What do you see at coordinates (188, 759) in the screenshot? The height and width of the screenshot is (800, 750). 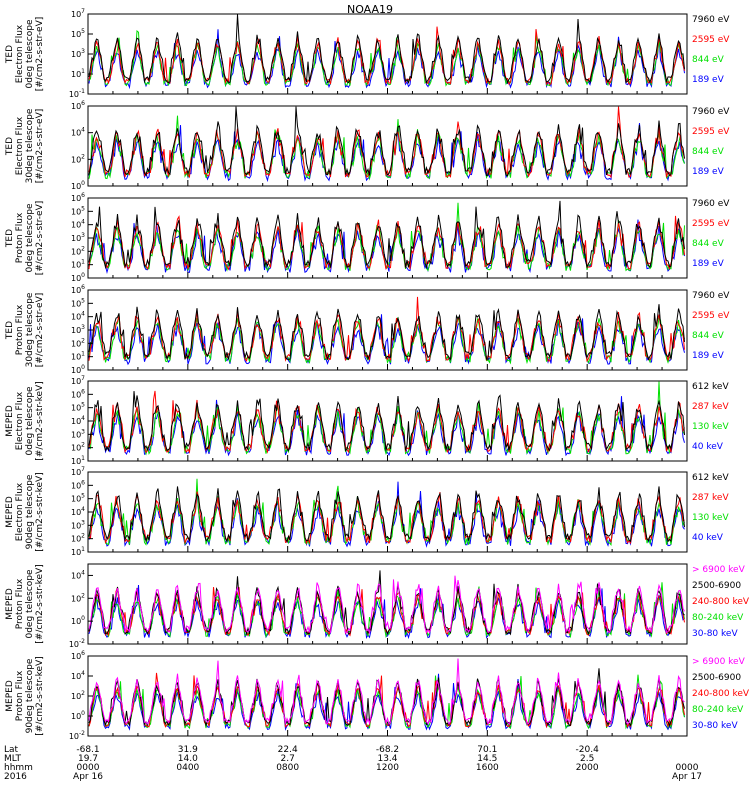 I see `footer-cell: 14.0` at bounding box center [188, 759].